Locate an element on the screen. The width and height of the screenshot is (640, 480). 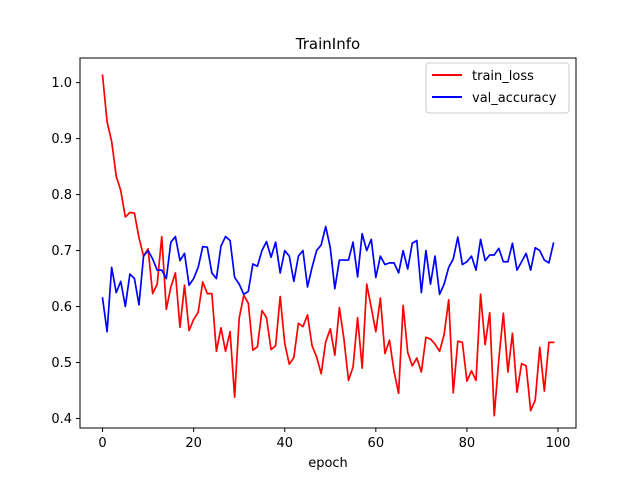
x-tick-label: 20 is located at coordinates (193, 443).